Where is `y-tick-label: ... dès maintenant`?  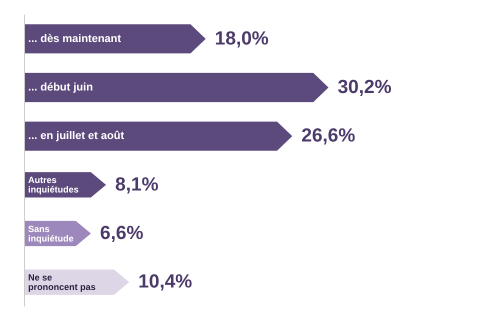 y-tick-label: ... dès maintenant is located at coordinates (75, 38).